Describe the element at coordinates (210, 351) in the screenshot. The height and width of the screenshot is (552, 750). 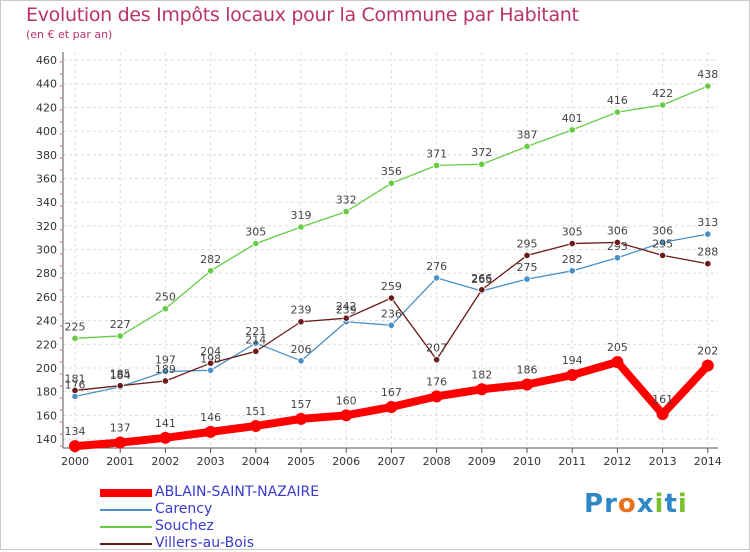
I see `data-label: 204` at that location.